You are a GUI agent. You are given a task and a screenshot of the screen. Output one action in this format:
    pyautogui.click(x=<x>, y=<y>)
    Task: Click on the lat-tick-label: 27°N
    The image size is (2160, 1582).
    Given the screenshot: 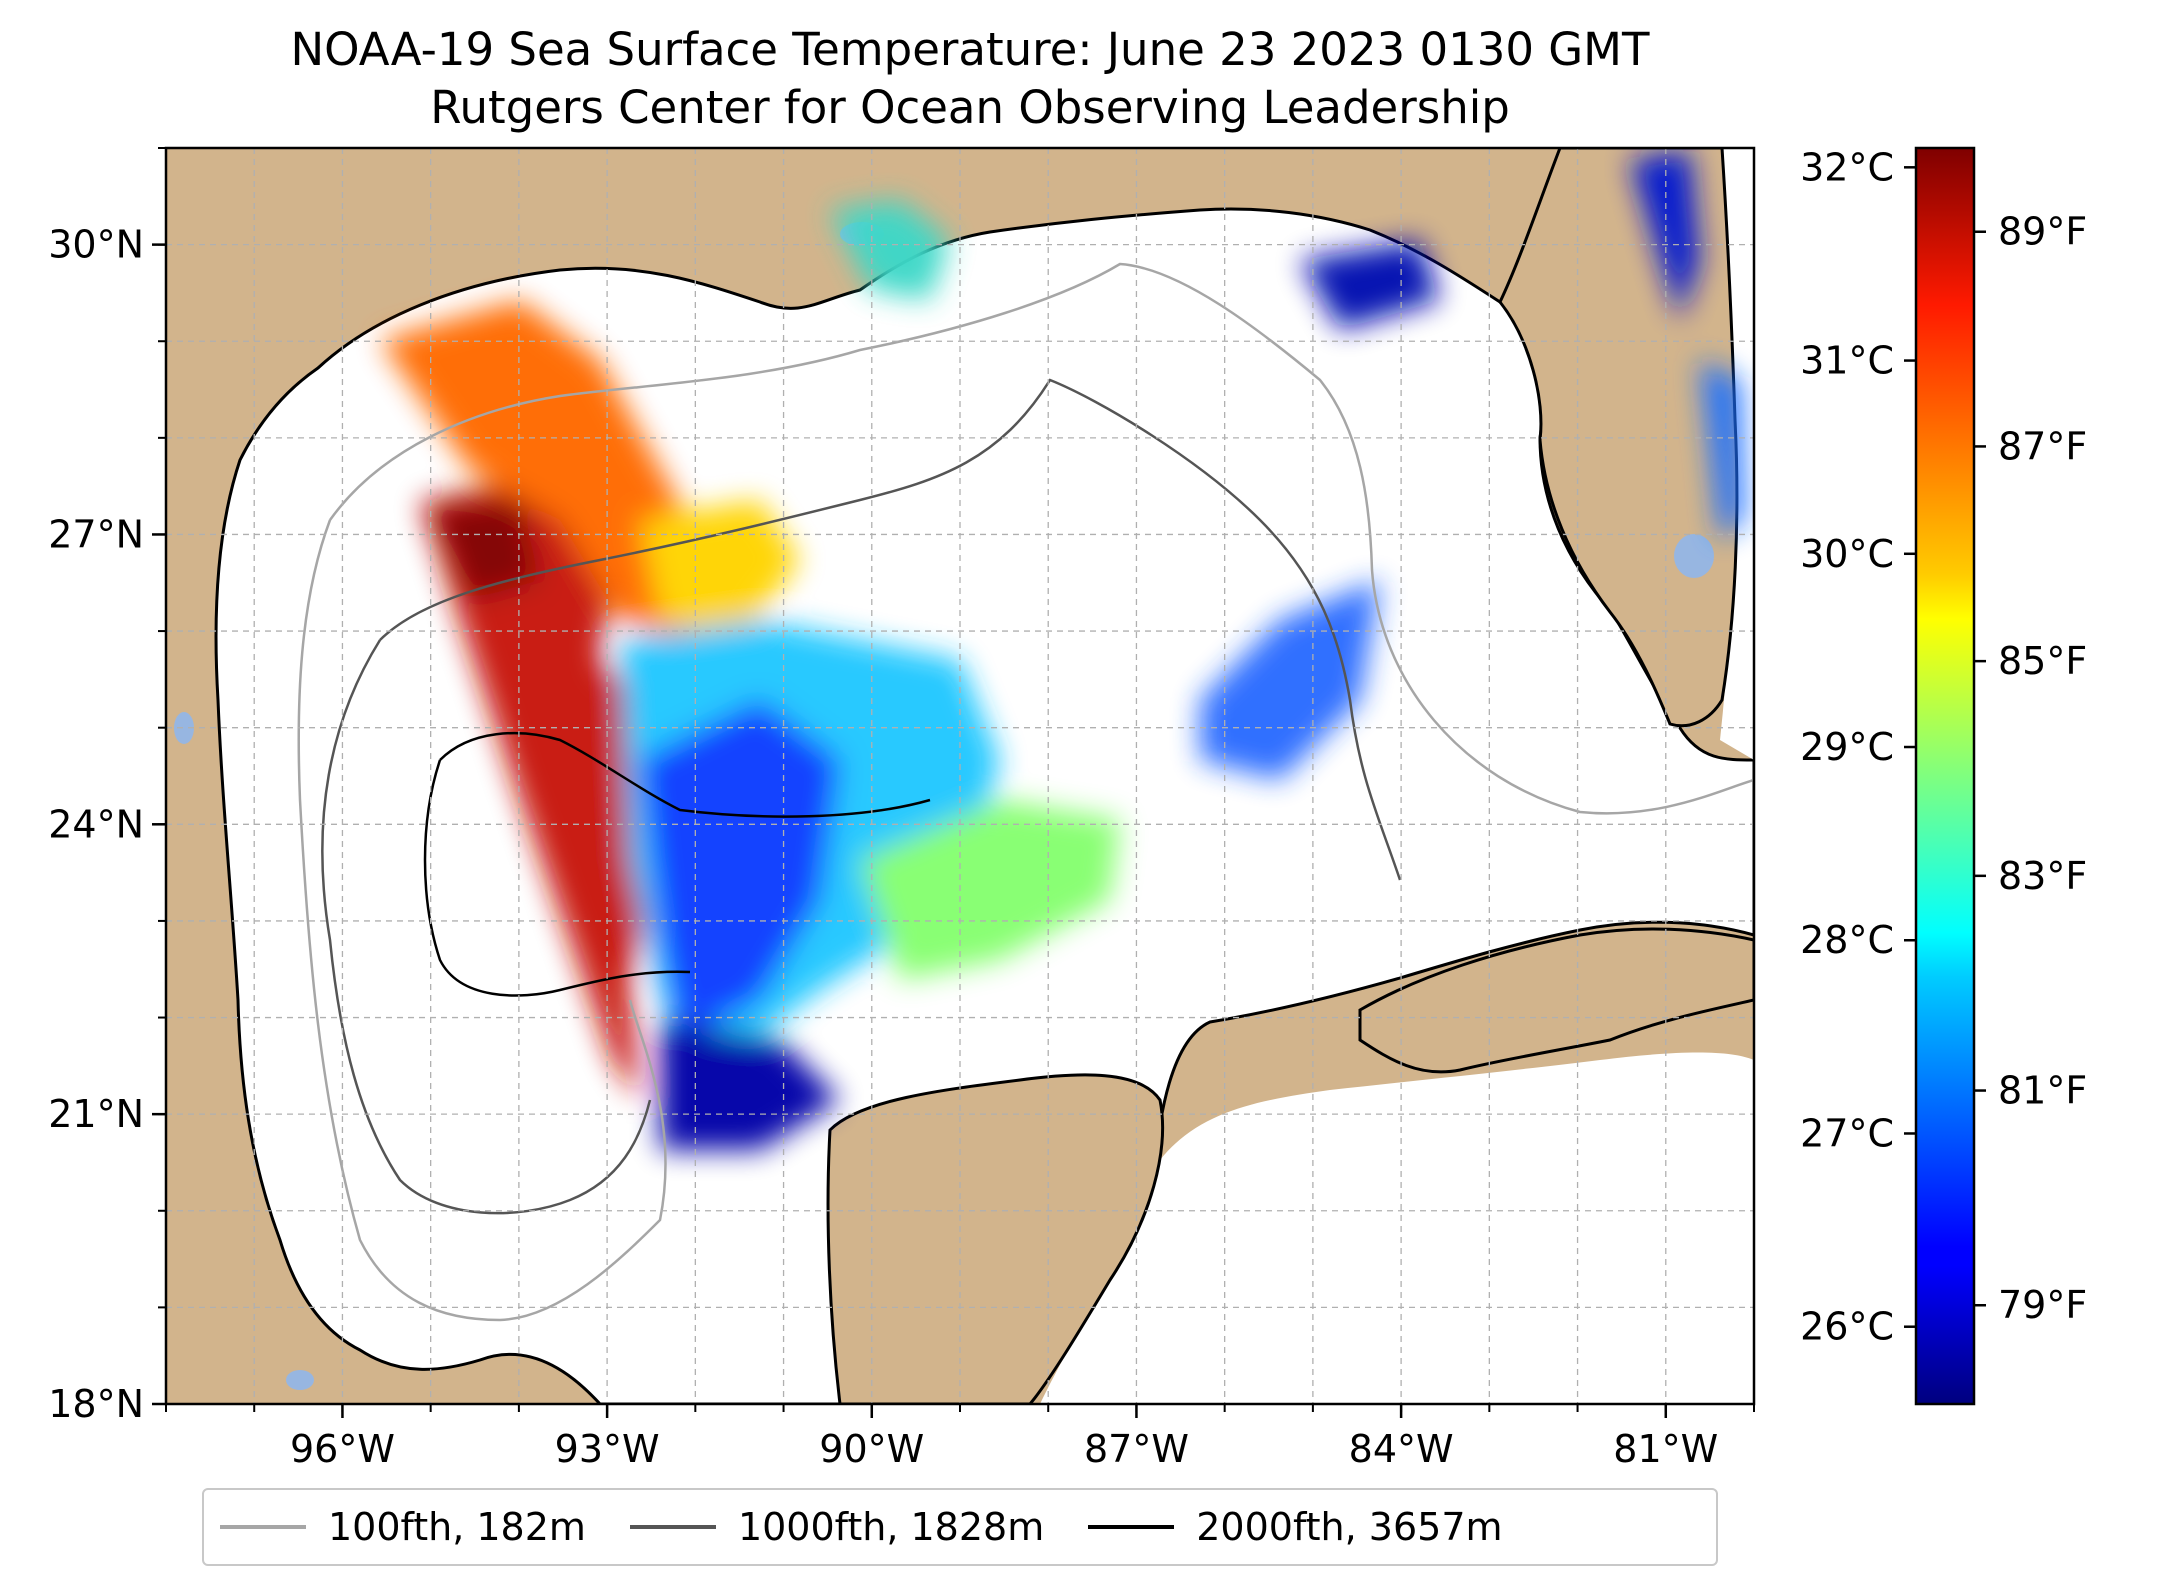 What is the action you would take?
    pyautogui.click(x=96, y=534)
    